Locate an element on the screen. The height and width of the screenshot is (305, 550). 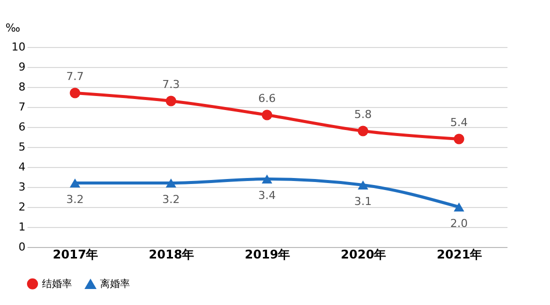
y-tick-label: 6 is located at coordinates (22, 127).